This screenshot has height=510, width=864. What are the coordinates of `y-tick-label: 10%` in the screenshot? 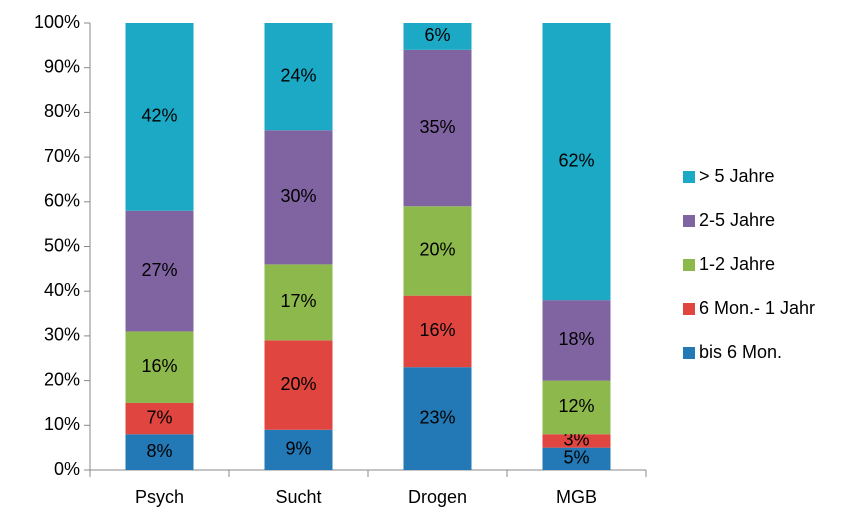 It's located at (62, 424).